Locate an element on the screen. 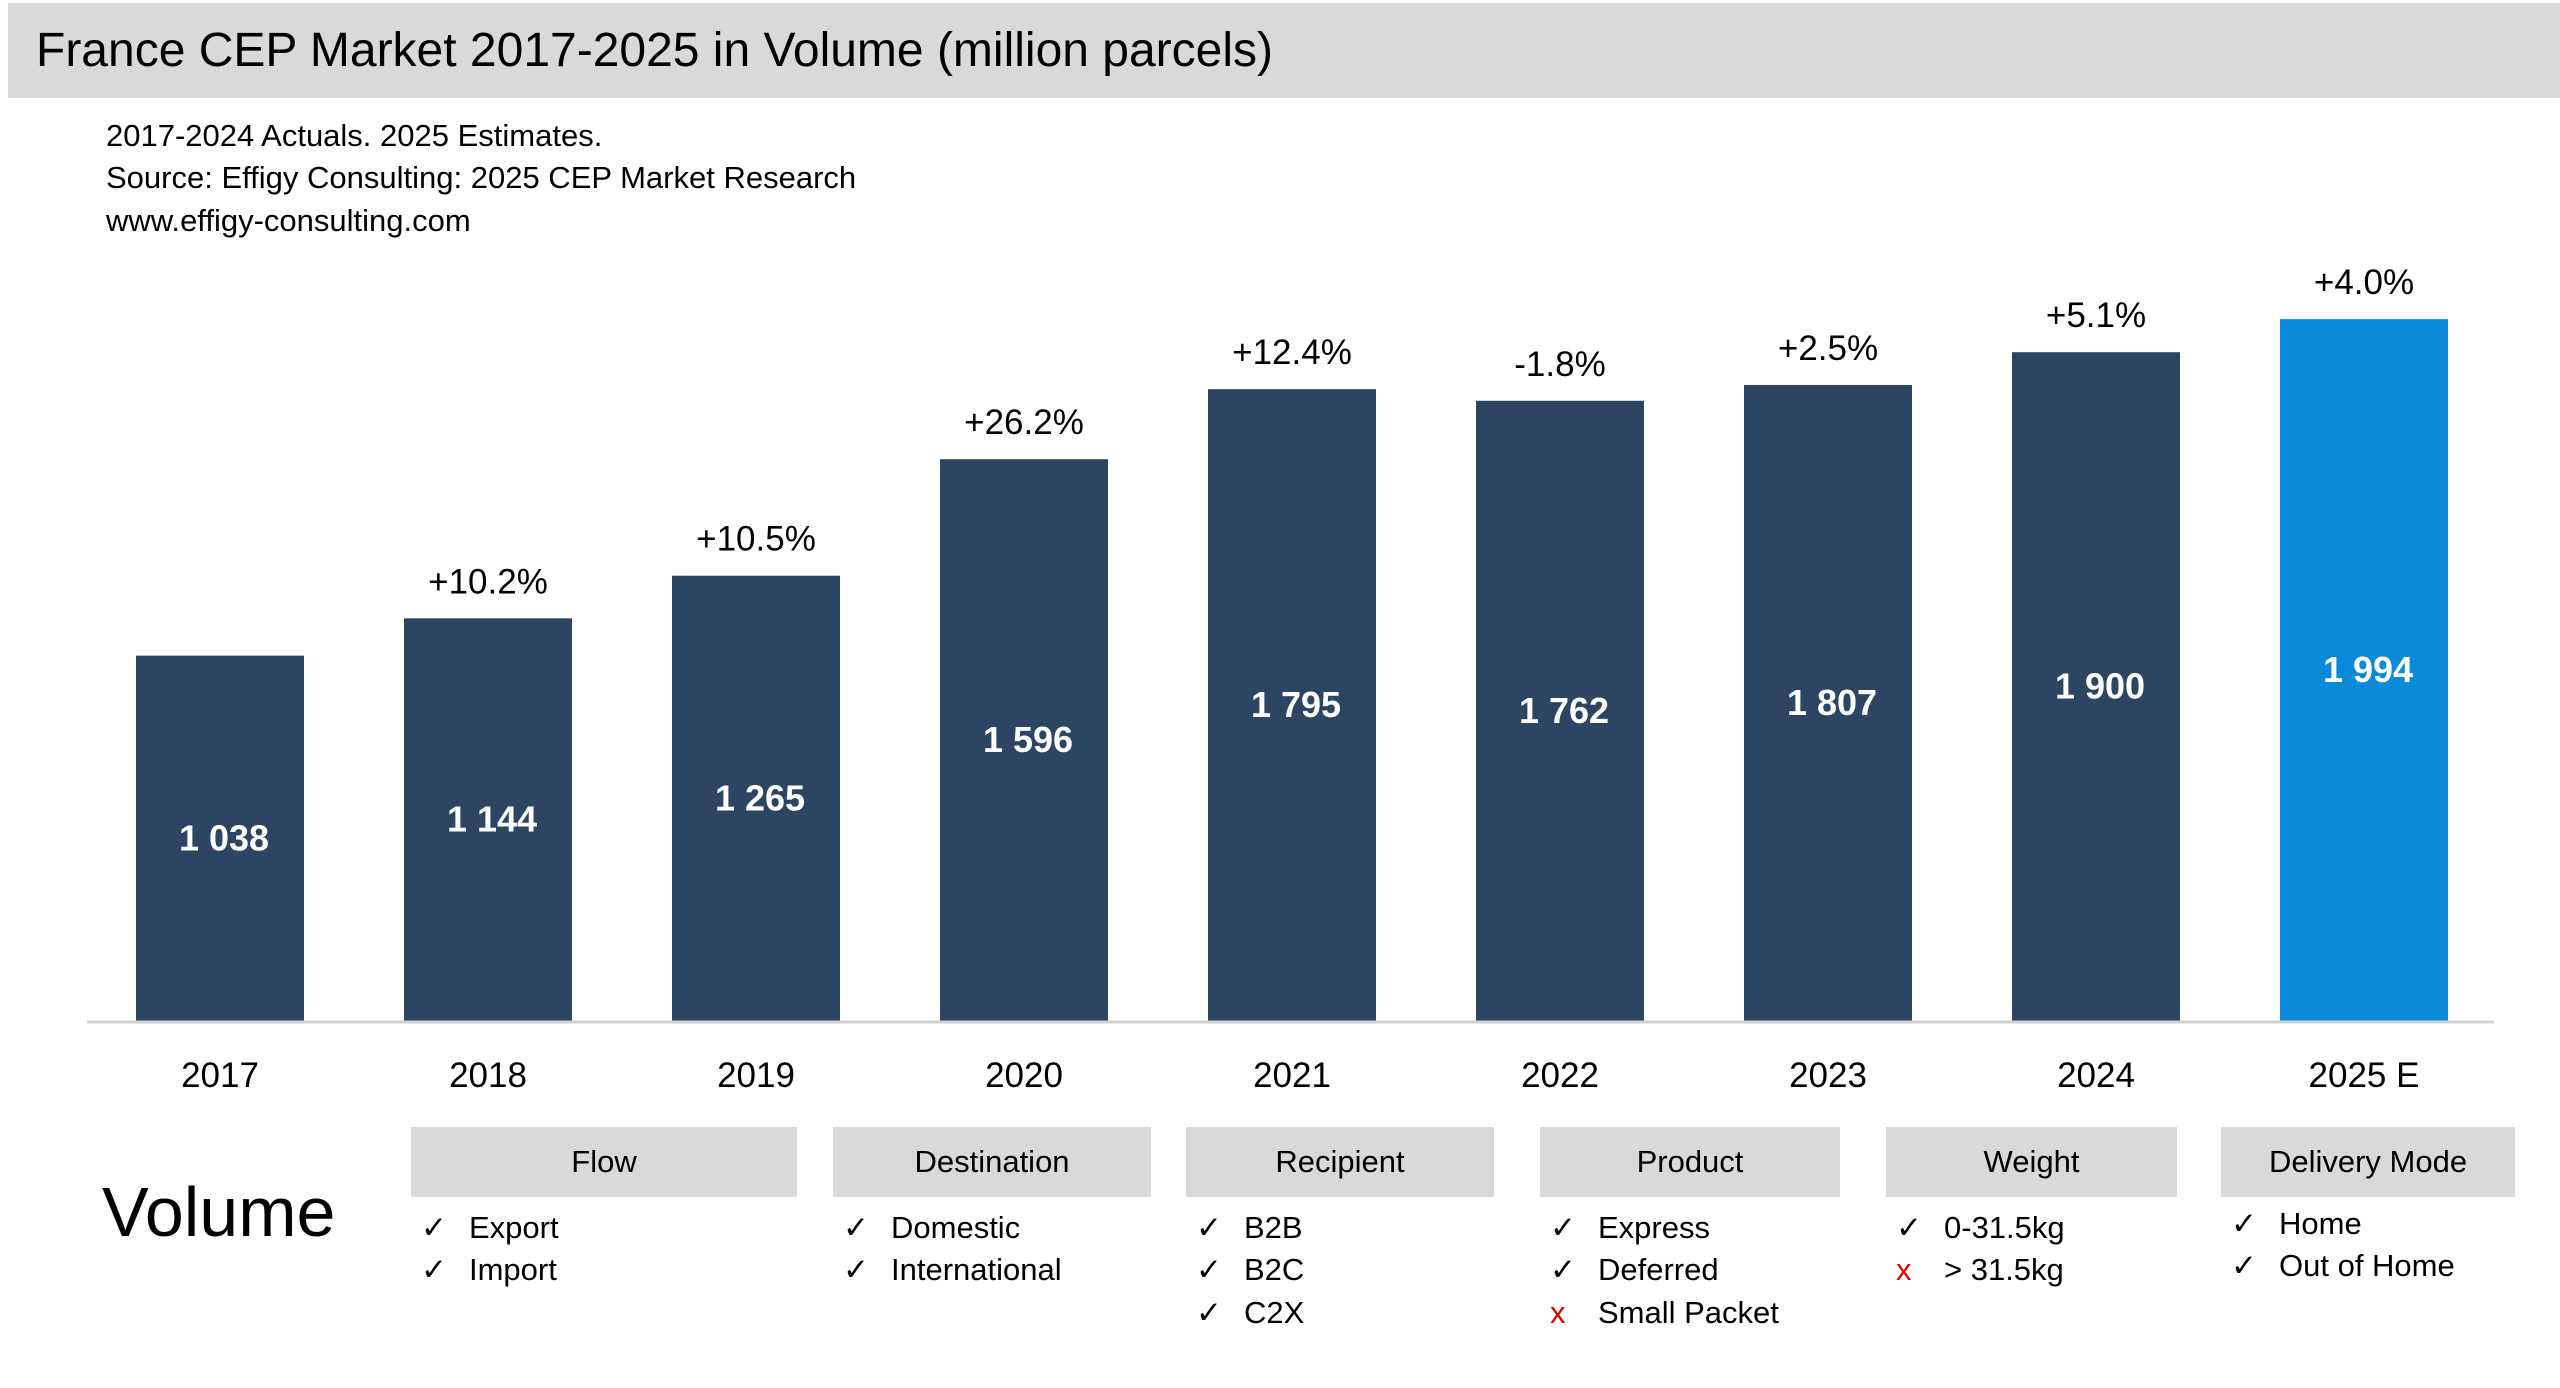 The width and height of the screenshot is (2560, 1388). bar-2020 is located at coordinates (1024, 740).